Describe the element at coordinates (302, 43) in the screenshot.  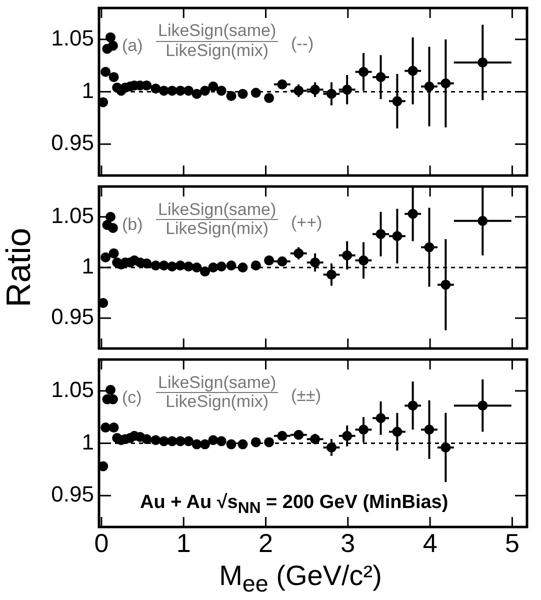
I see `annotation: (--)` at that location.